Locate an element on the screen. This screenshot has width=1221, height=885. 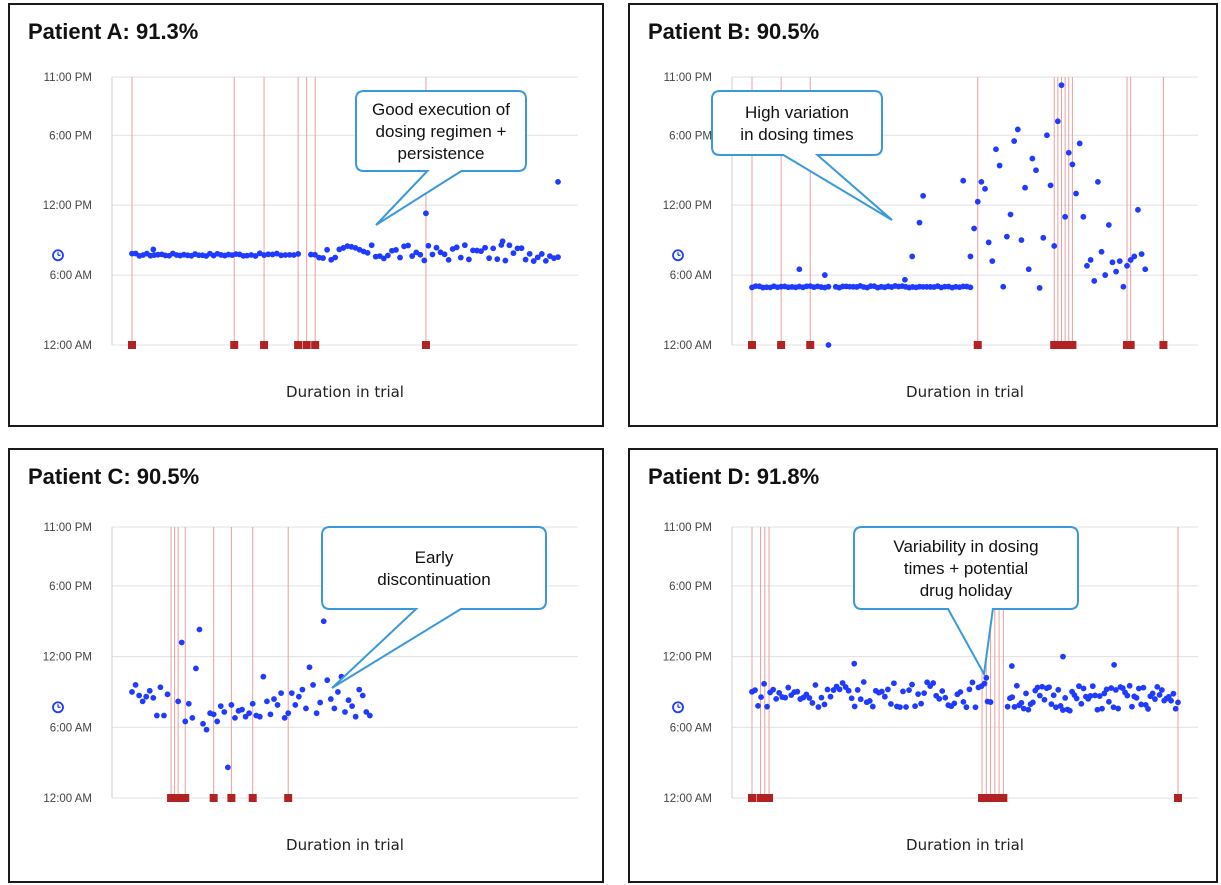
chart-title: Patient A: 91.3% is located at coordinates (113, 31).